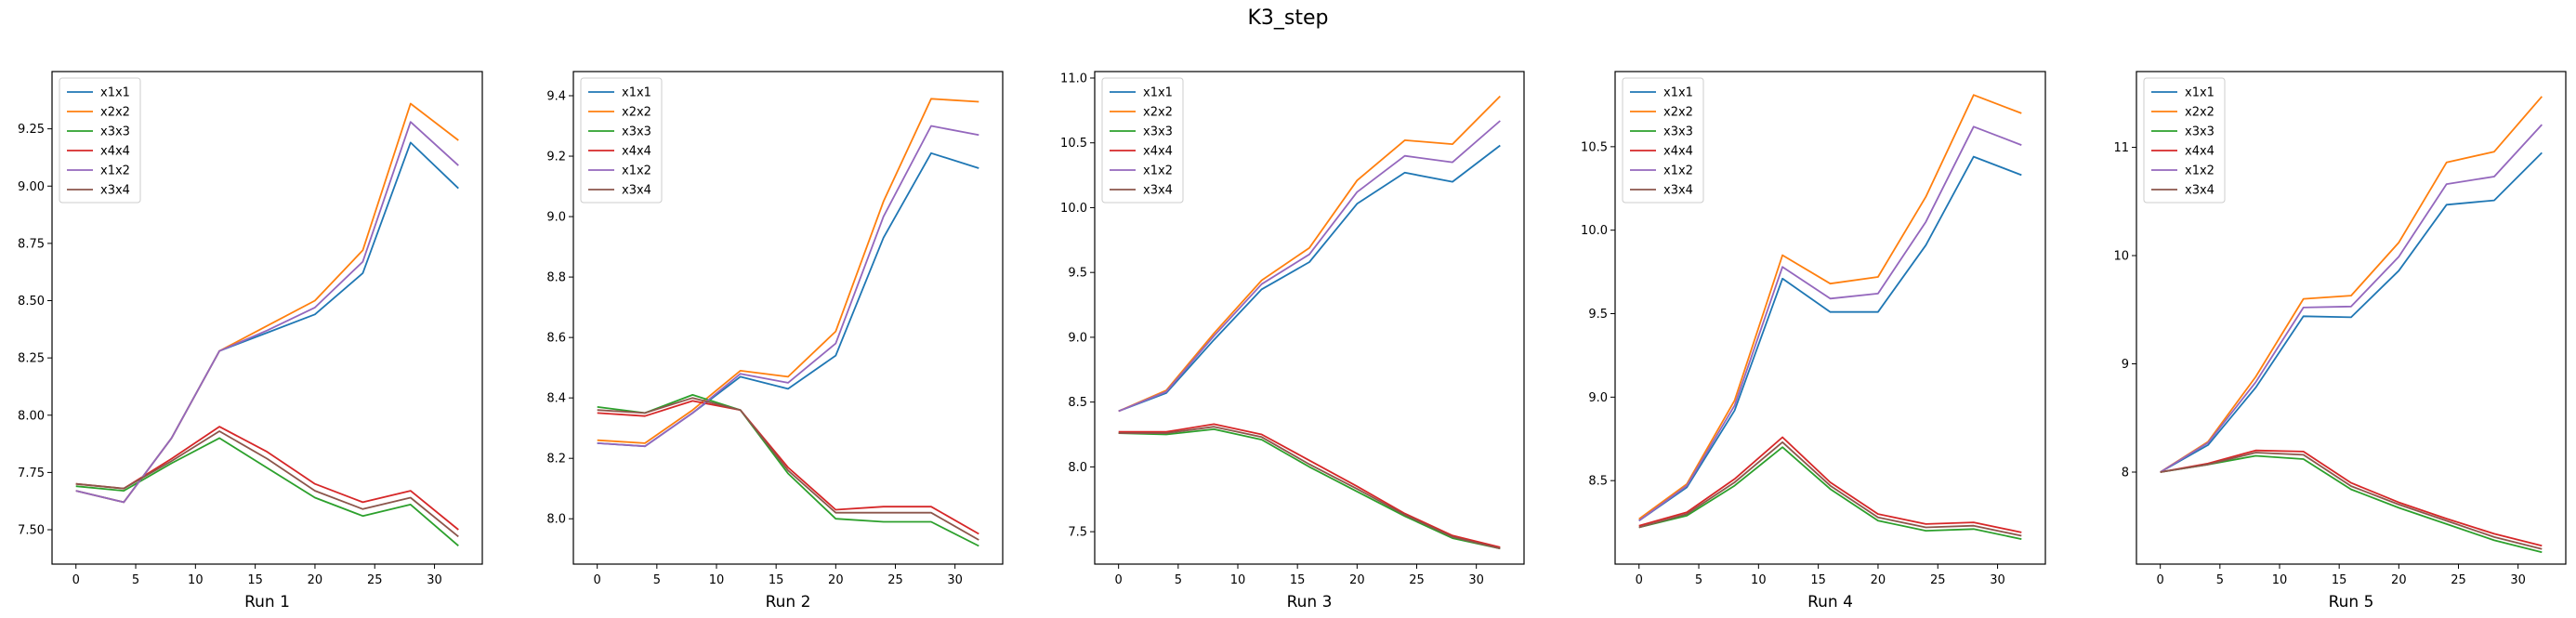 The image size is (2576, 618). I want to click on y-tick-label: 7.5, so click(1077, 533).